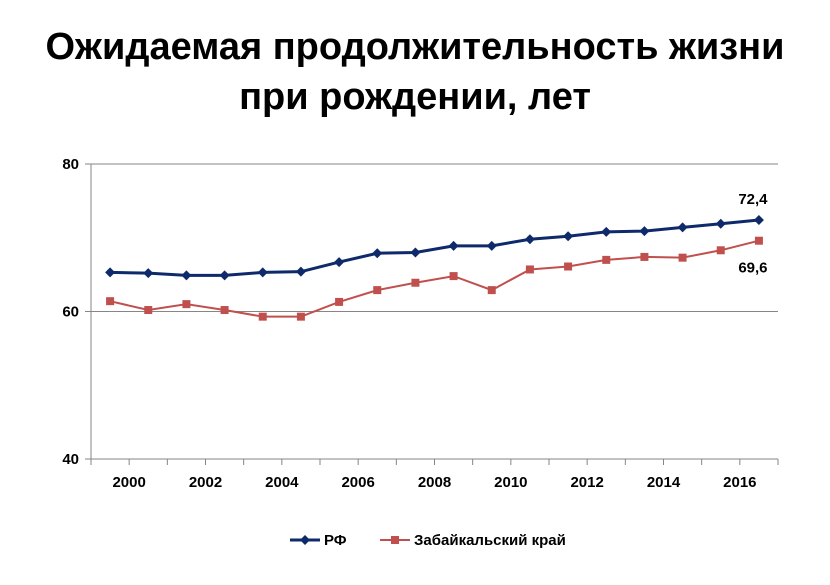  Describe the element at coordinates (205, 482) in the screenshot. I see `x-tick-label-2002: 2002` at that location.